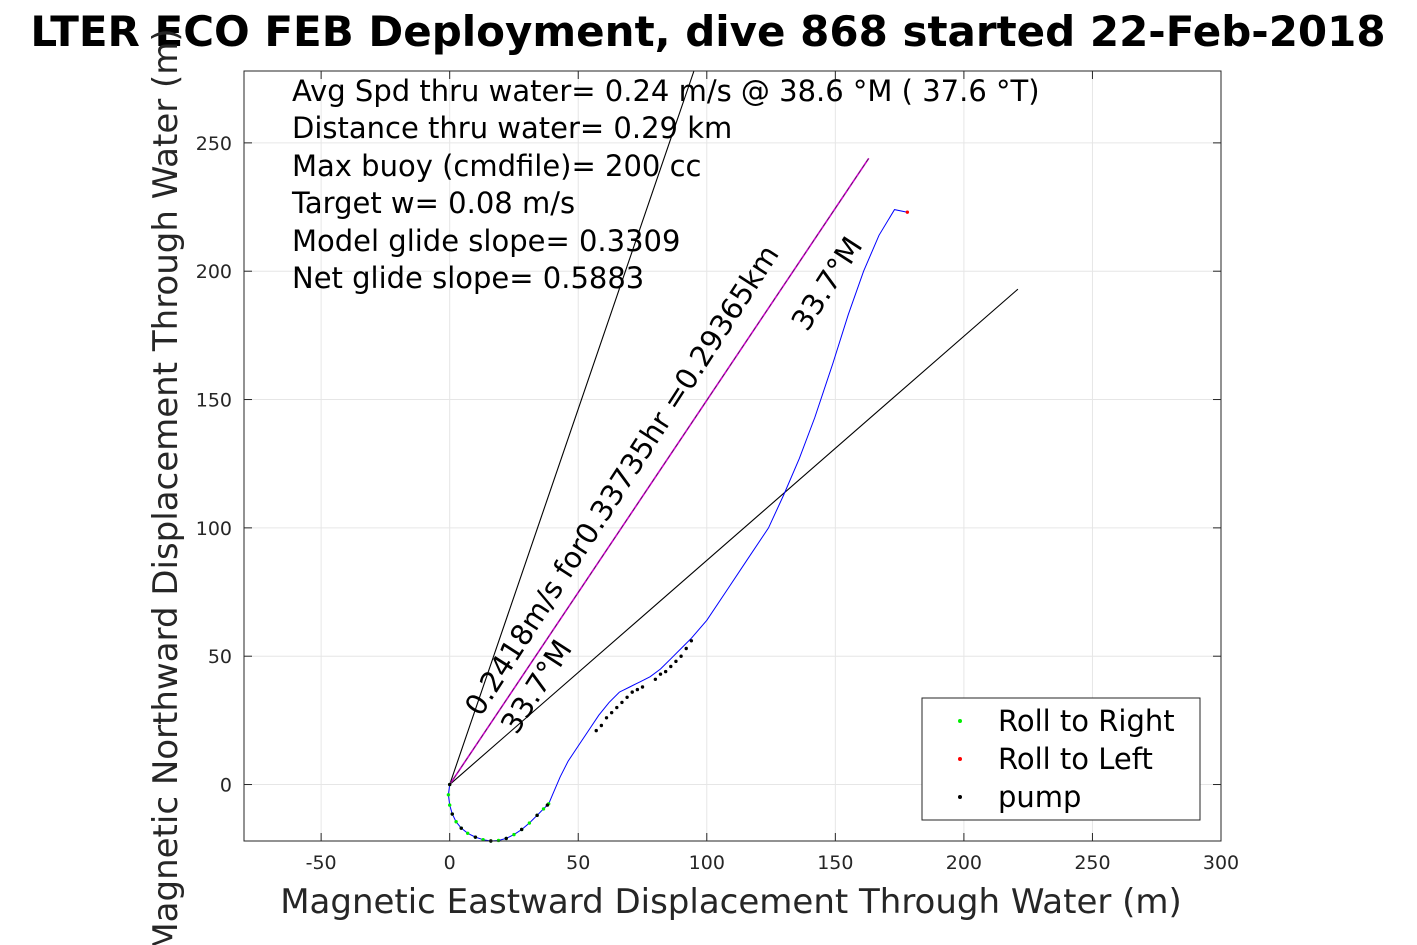 This screenshot has height=945, width=1417. Describe the element at coordinates (214, 144) in the screenshot. I see `y-tick-label: 250` at that location.